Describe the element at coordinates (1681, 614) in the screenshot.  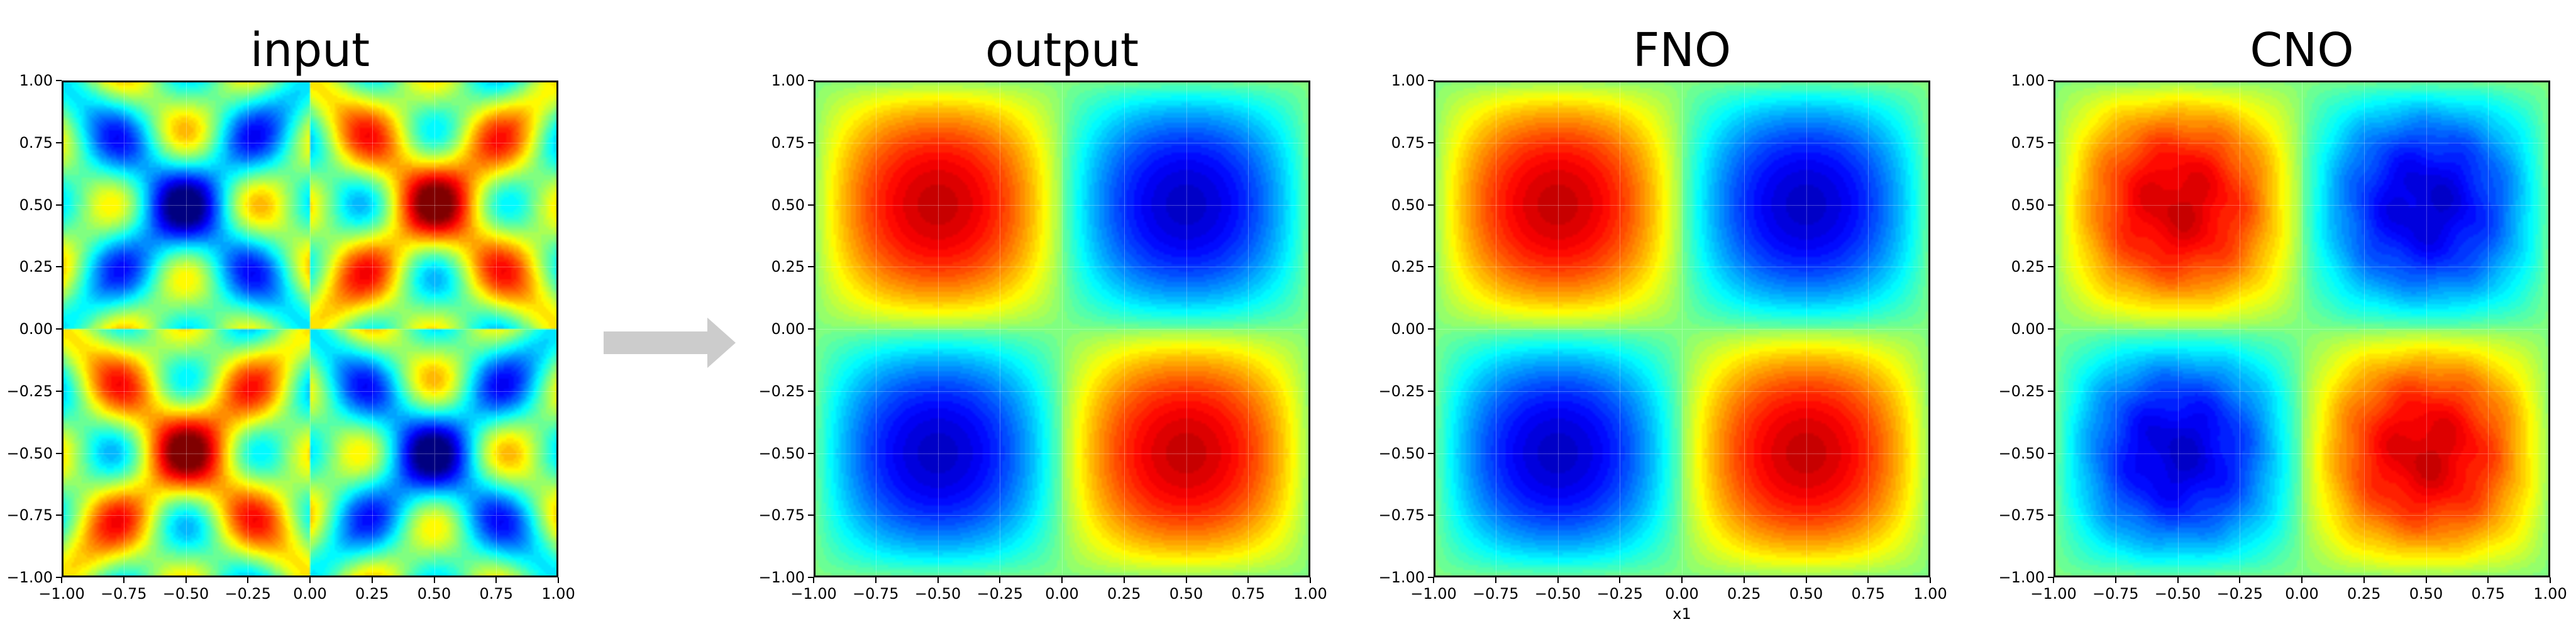
I see `x-axis-label: x1` at that location.